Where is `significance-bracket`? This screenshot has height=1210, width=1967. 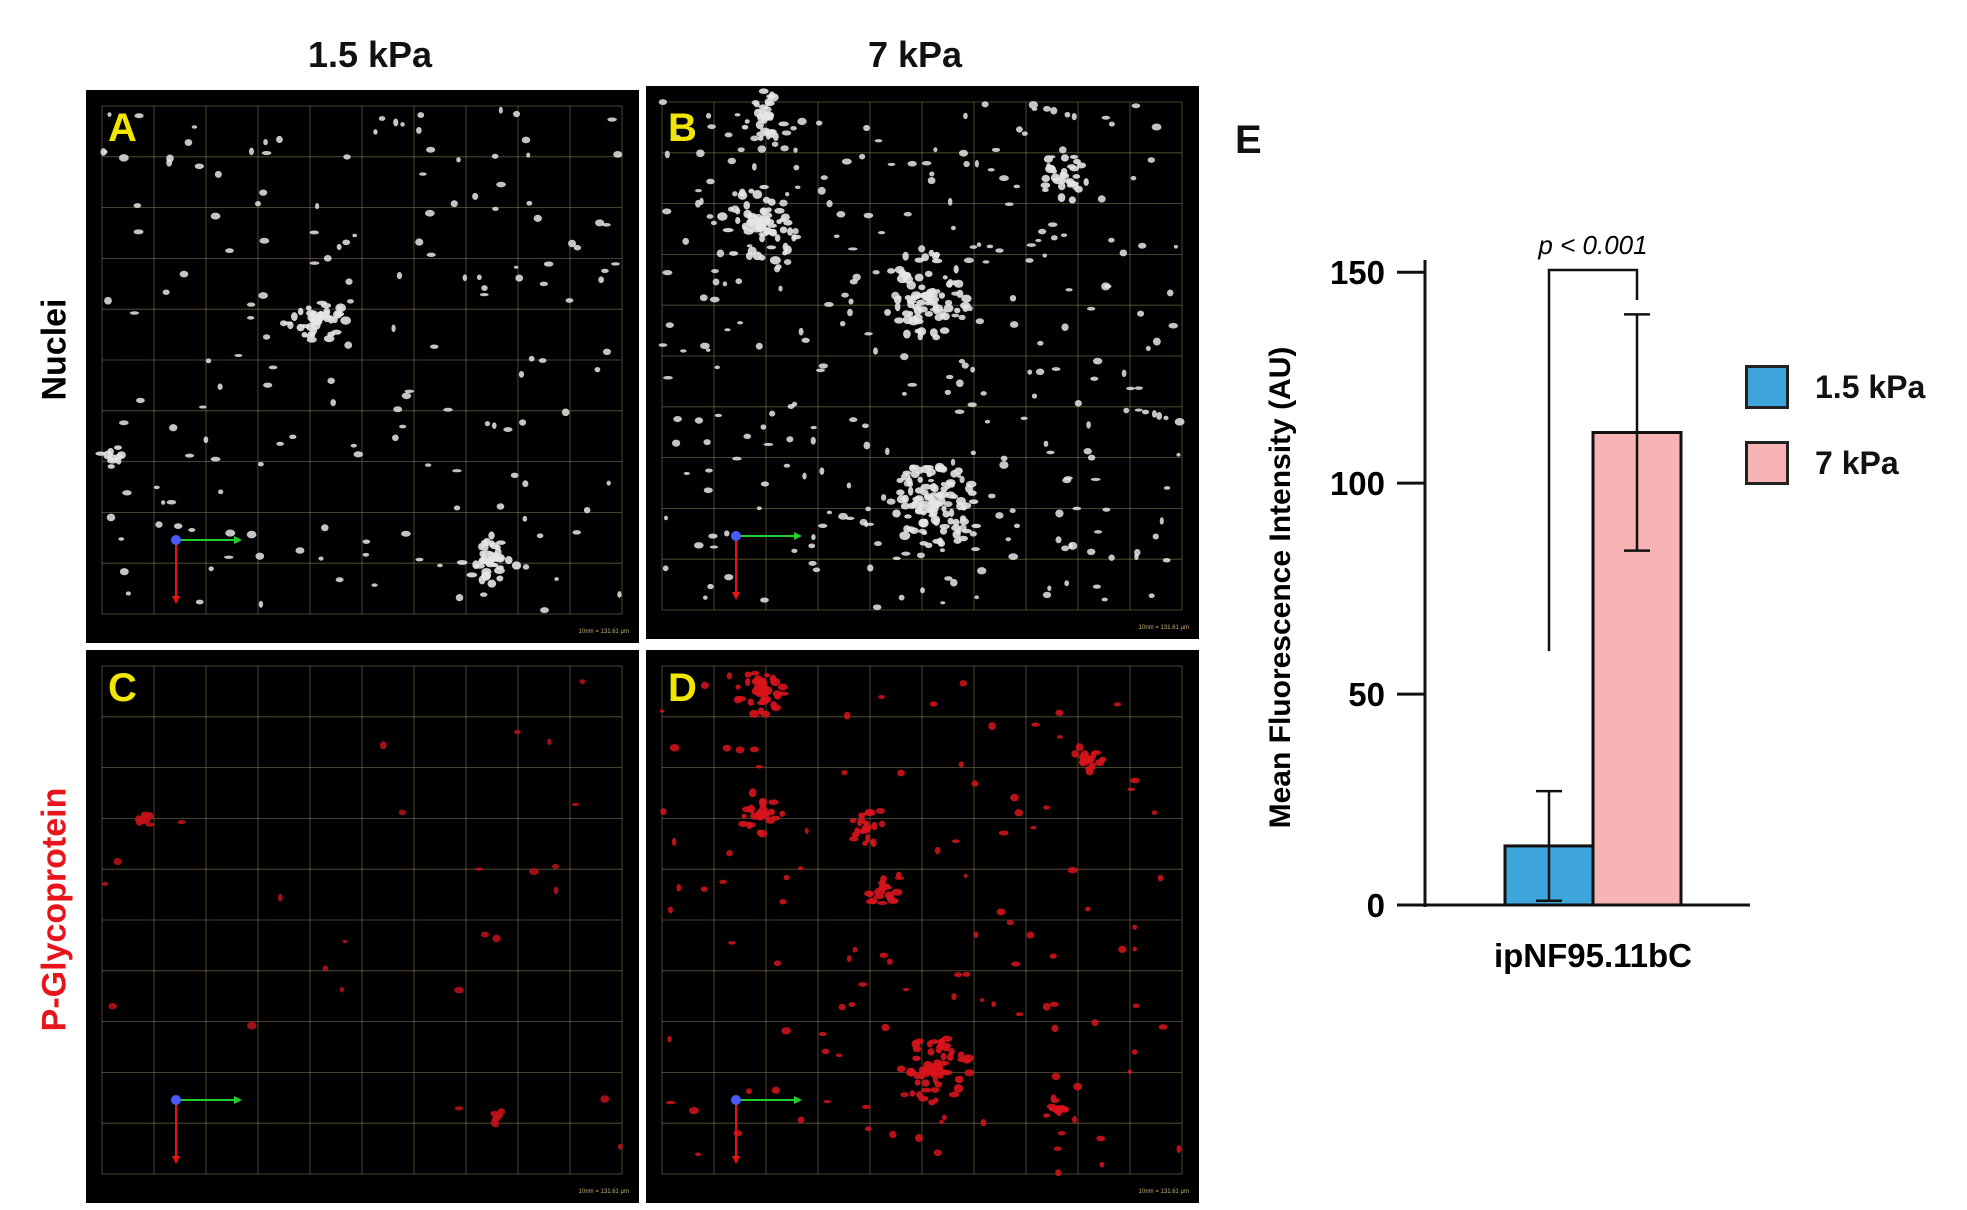 significance-bracket is located at coordinates (1593, 460).